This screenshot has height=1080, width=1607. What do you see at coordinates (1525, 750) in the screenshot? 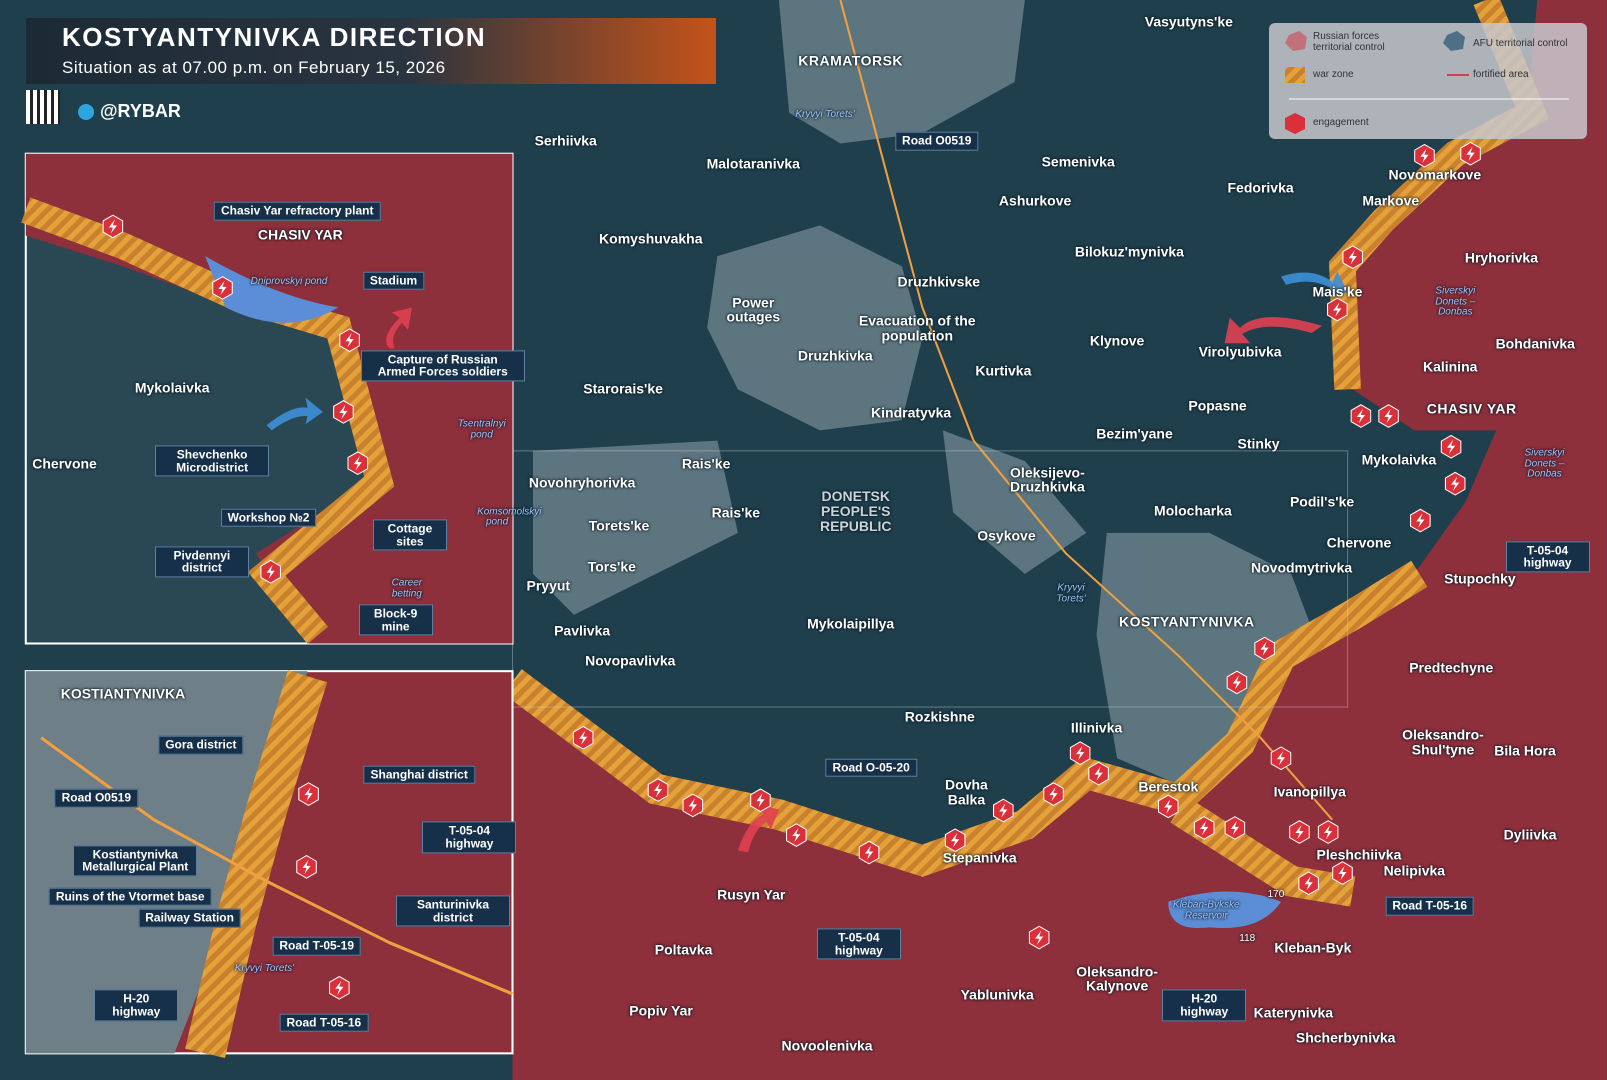
I see `place-label: Bila Hora` at bounding box center [1525, 750].